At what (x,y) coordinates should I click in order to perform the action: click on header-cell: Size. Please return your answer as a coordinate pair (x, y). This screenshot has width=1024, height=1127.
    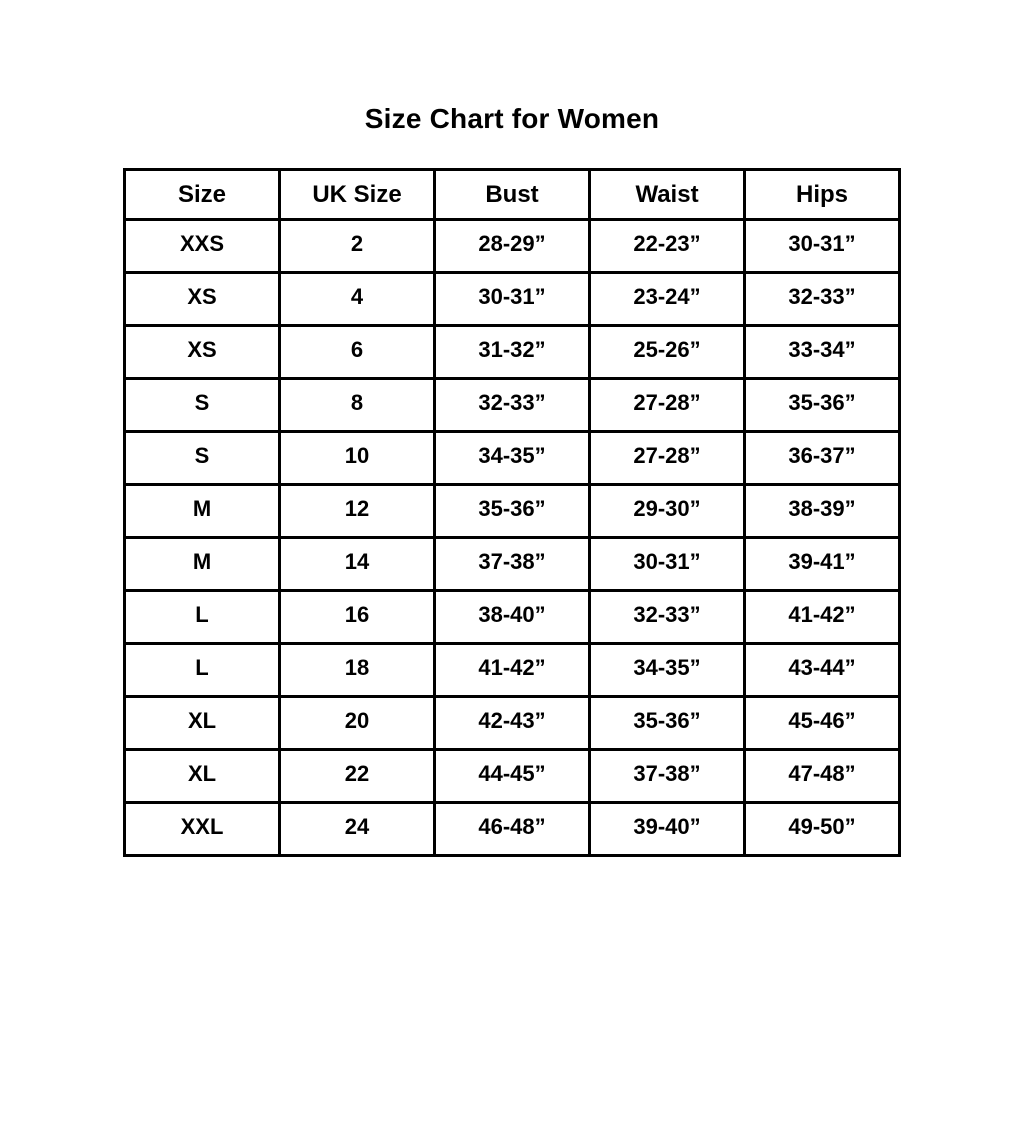
    Looking at the image, I should click on (202, 194).